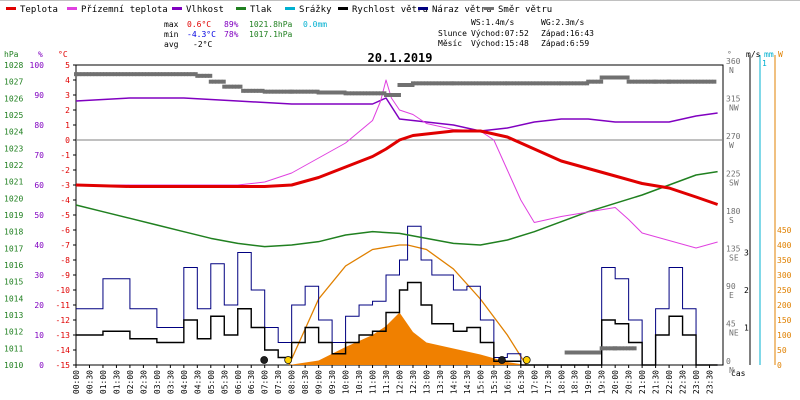  I want to click on pct-tick-label: 40, so click(39, 245).